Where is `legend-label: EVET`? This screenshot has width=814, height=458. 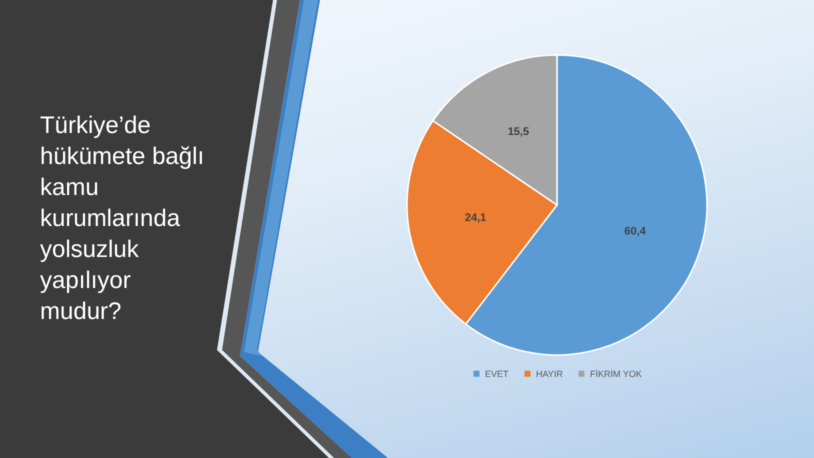 legend-label: EVET is located at coordinates (497, 373).